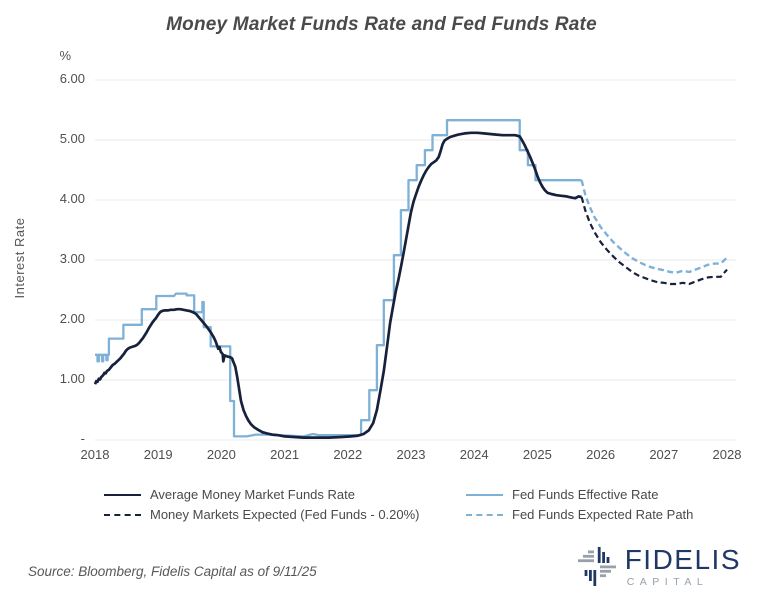 The width and height of the screenshot is (763, 603). I want to click on legend-item-fed-funds-effective: Fed Funds Effective Rate, so click(607, 494).